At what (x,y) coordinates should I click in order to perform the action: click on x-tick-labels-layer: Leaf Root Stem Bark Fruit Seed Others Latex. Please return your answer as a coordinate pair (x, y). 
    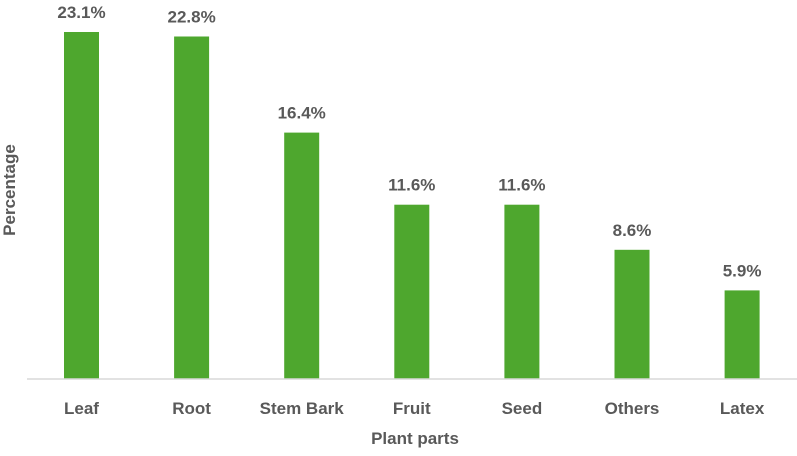
    Looking at the image, I should click on (414, 408).